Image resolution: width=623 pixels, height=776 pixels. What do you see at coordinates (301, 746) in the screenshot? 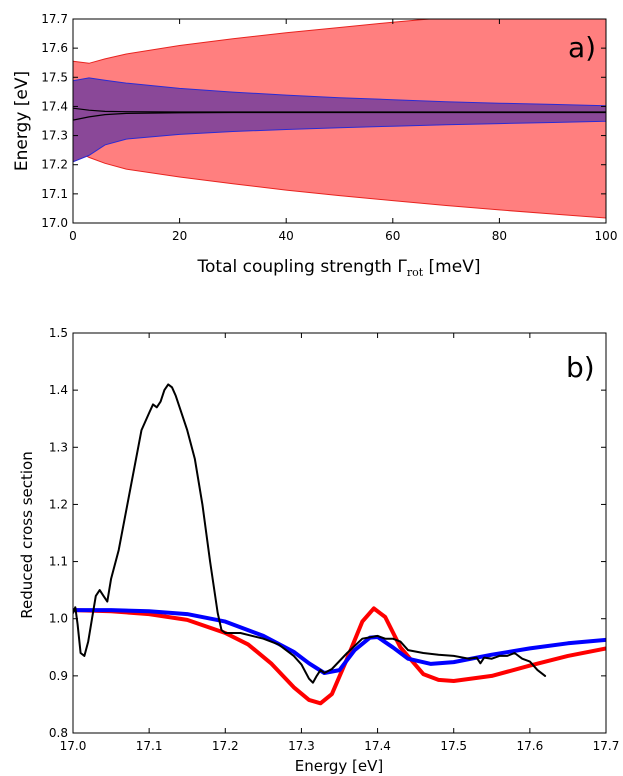
I see `x-tick-label: 17.3` at bounding box center [301, 746].